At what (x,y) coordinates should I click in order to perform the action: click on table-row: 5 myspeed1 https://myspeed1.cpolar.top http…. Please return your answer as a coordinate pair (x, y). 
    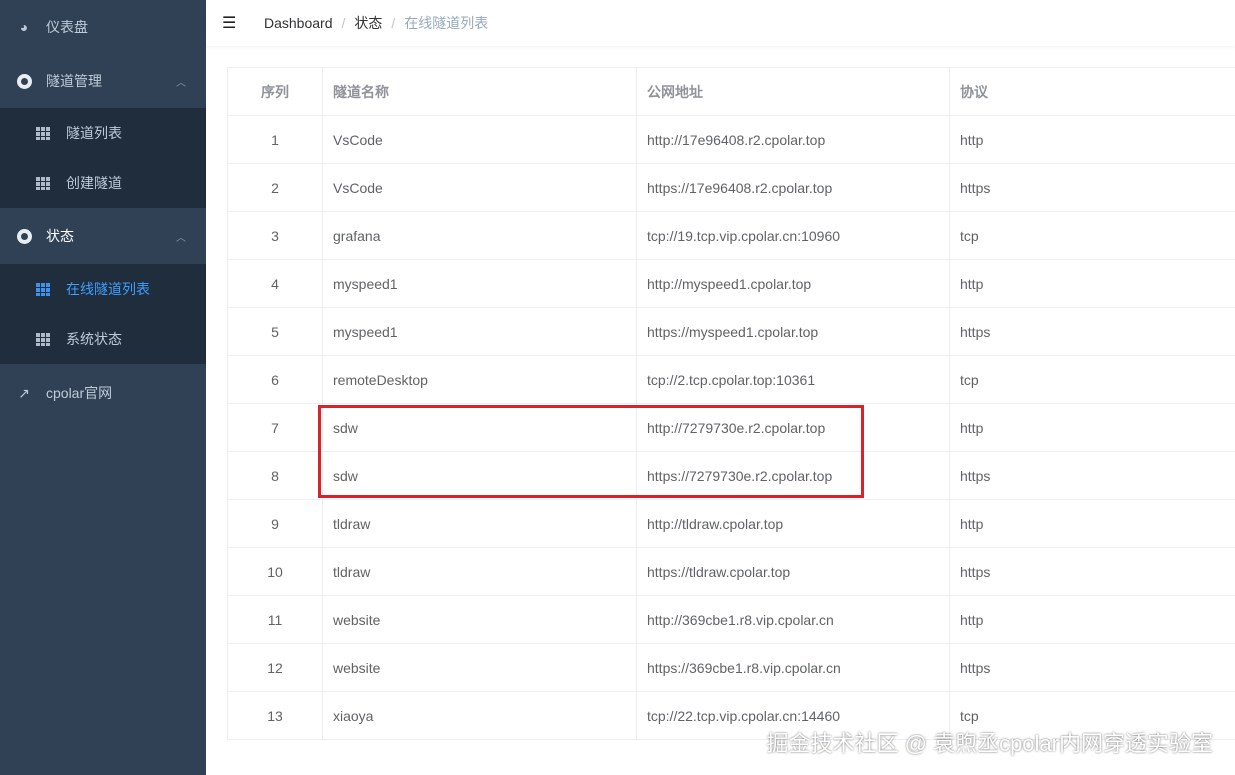
    Looking at the image, I should click on (731, 331).